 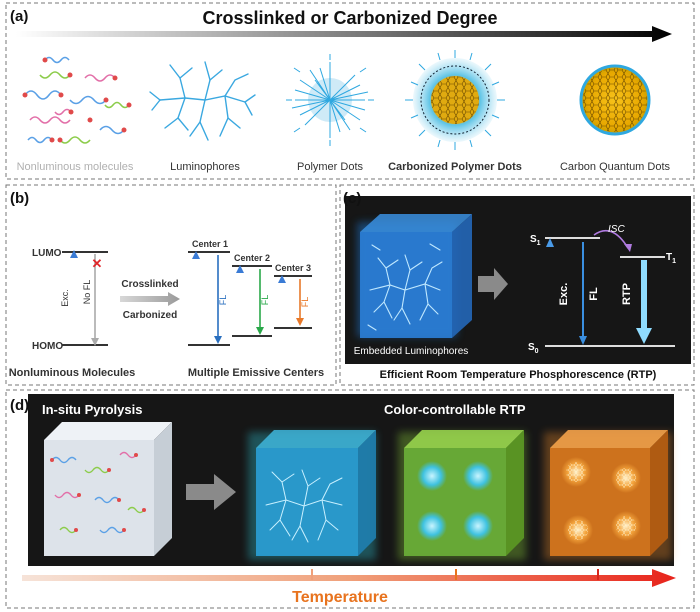 What do you see at coordinates (594, 294) in the screenshot?
I see `fl-label-c: FL` at bounding box center [594, 294].